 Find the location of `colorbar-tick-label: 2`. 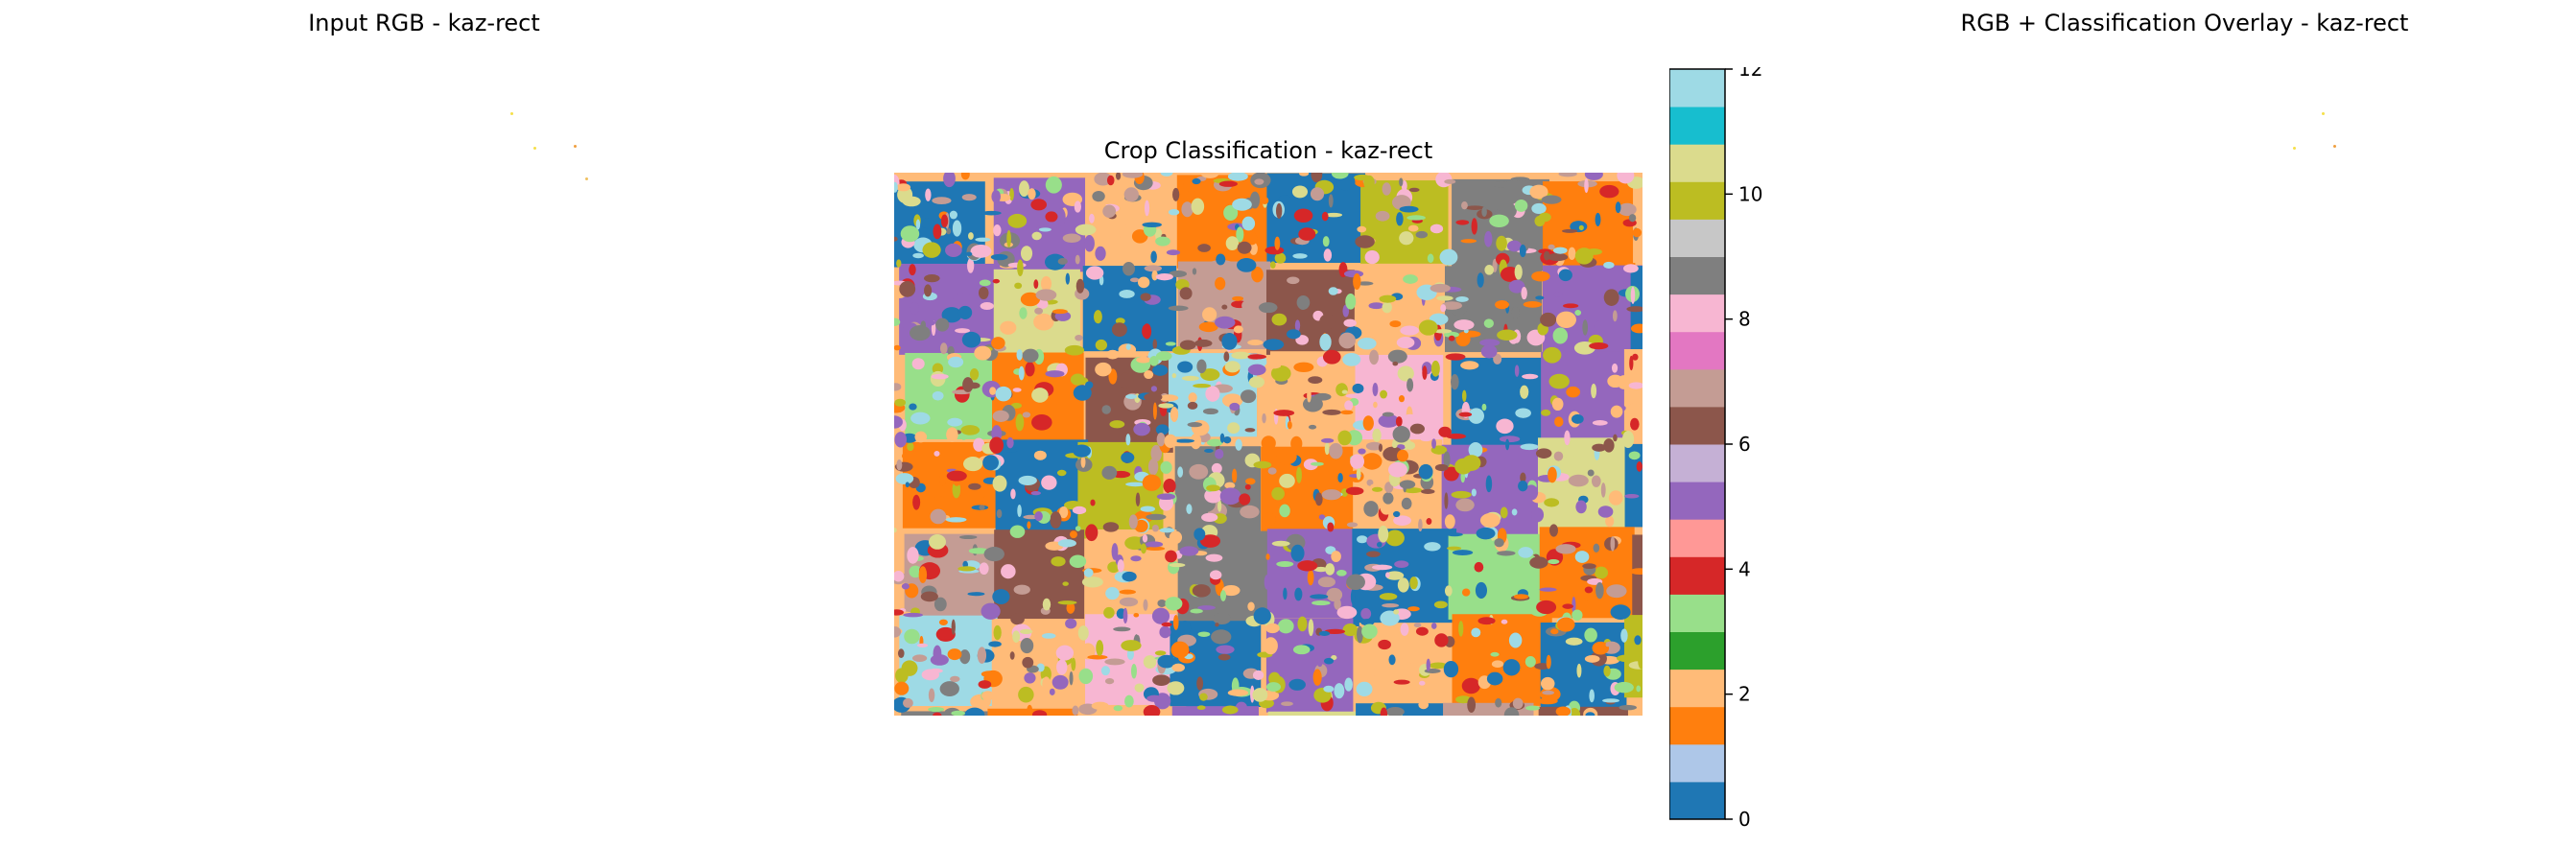

colorbar-tick-label: 2 is located at coordinates (1745, 694).